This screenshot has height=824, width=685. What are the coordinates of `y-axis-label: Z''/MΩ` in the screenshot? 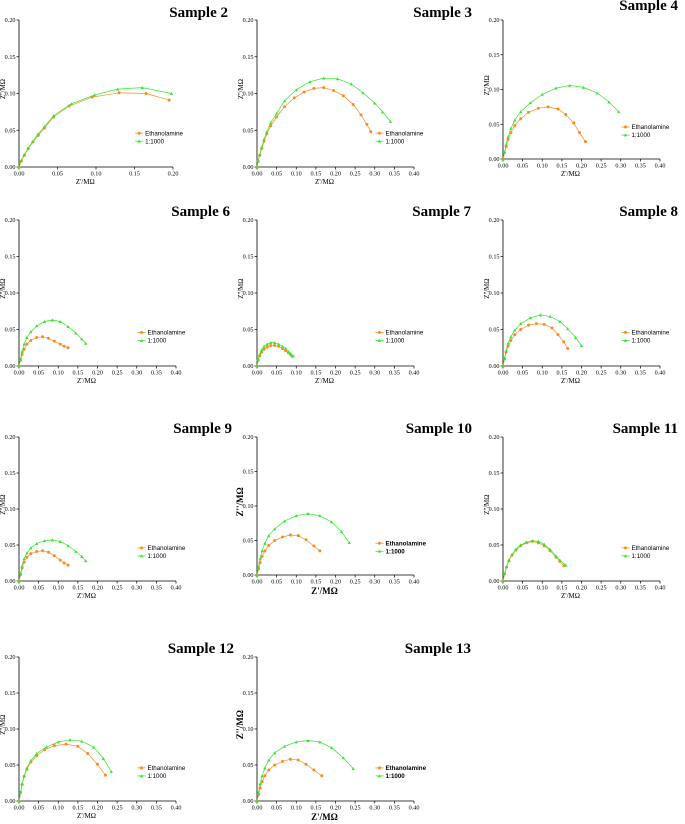 It's located at (240, 724).